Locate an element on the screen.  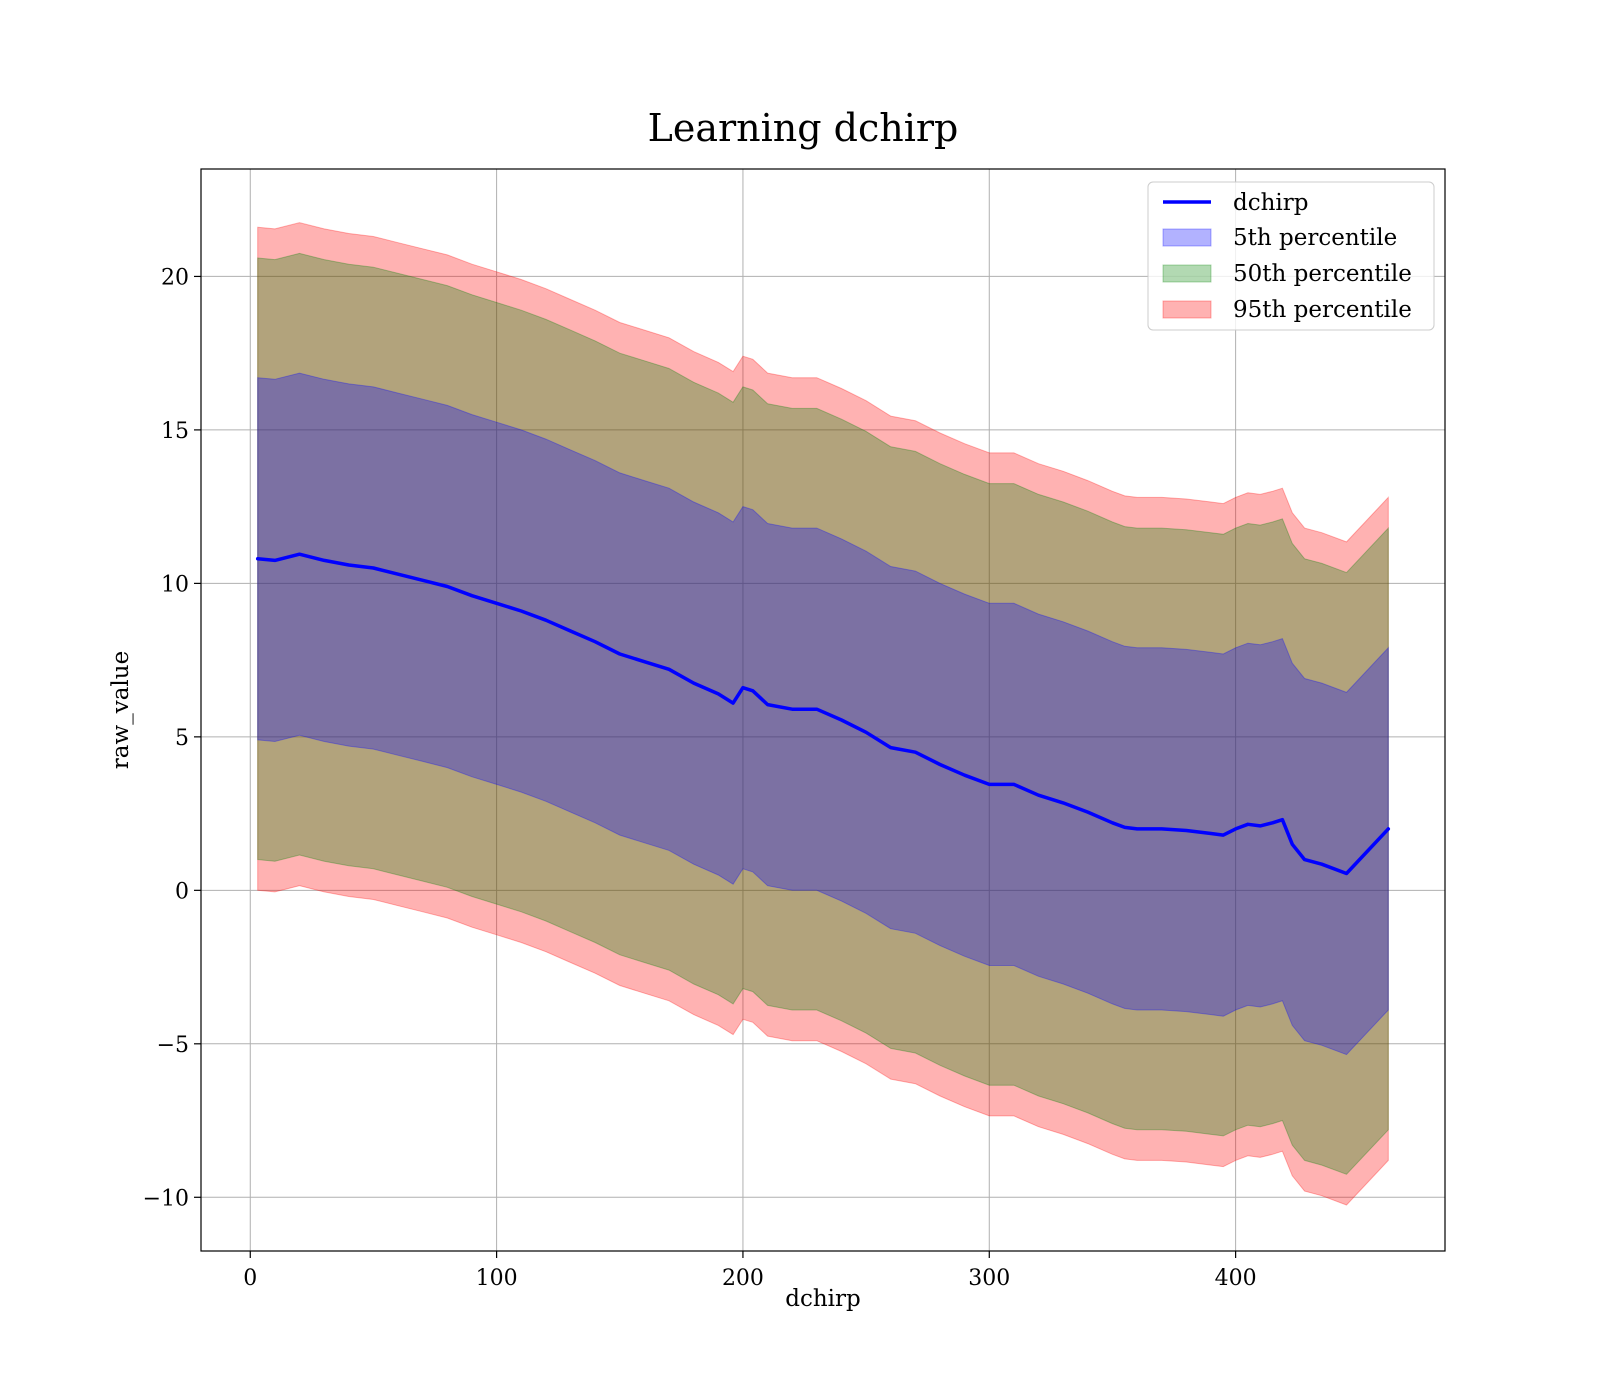
y-axis-ticks: −10 −5 0 5 10 15 20 is located at coordinates (172, 738).